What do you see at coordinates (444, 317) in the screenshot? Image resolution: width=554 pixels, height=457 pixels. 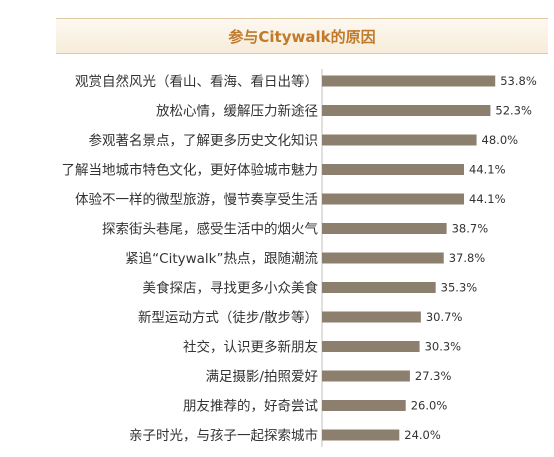 I see `value-label: 30.7%` at bounding box center [444, 317].